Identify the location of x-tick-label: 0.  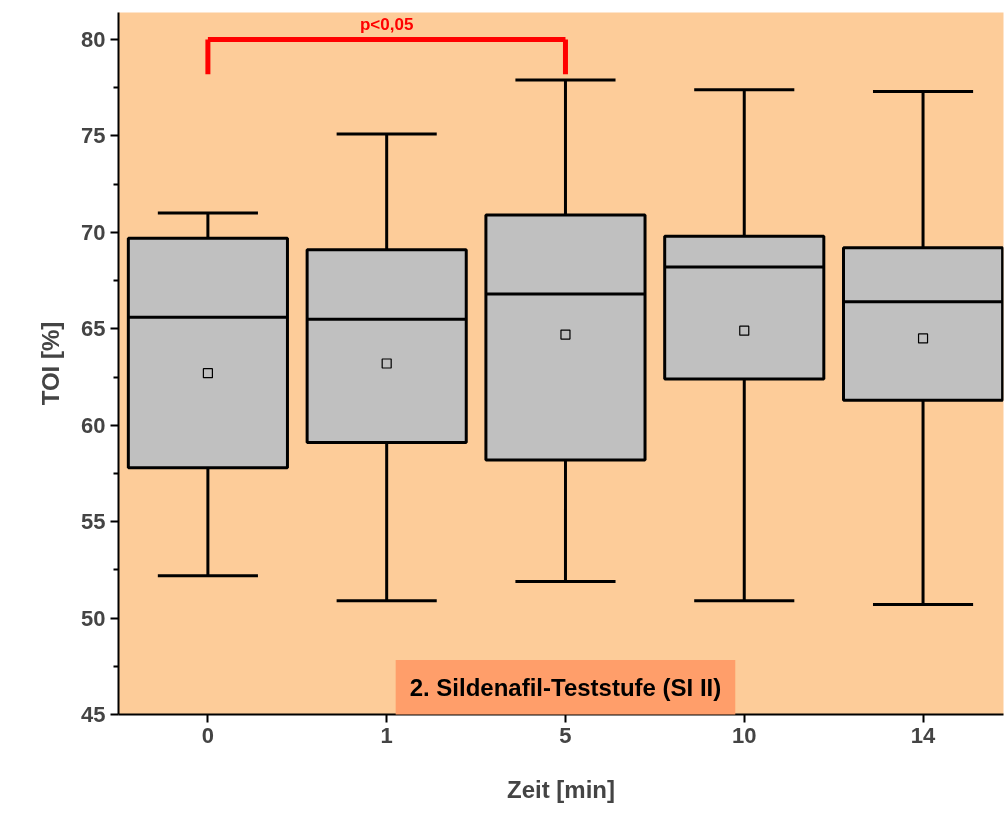
(208, 735).